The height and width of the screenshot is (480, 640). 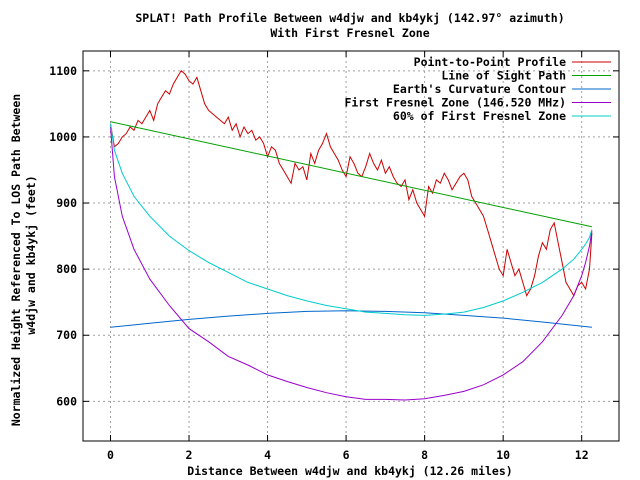 I want to click on x-tick-label: 12, so click(x=582, y=455).